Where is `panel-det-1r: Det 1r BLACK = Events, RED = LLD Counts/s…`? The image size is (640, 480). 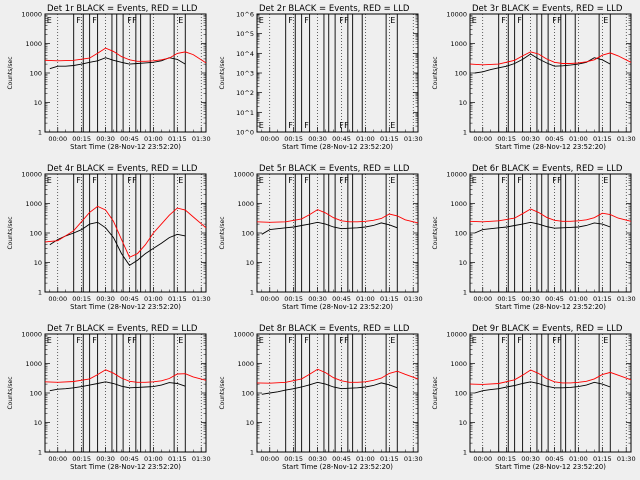 panel-det-1r: Det 1r BLACK = Events, RED = LLD Counts/s… is located at coordinates (109, 77).